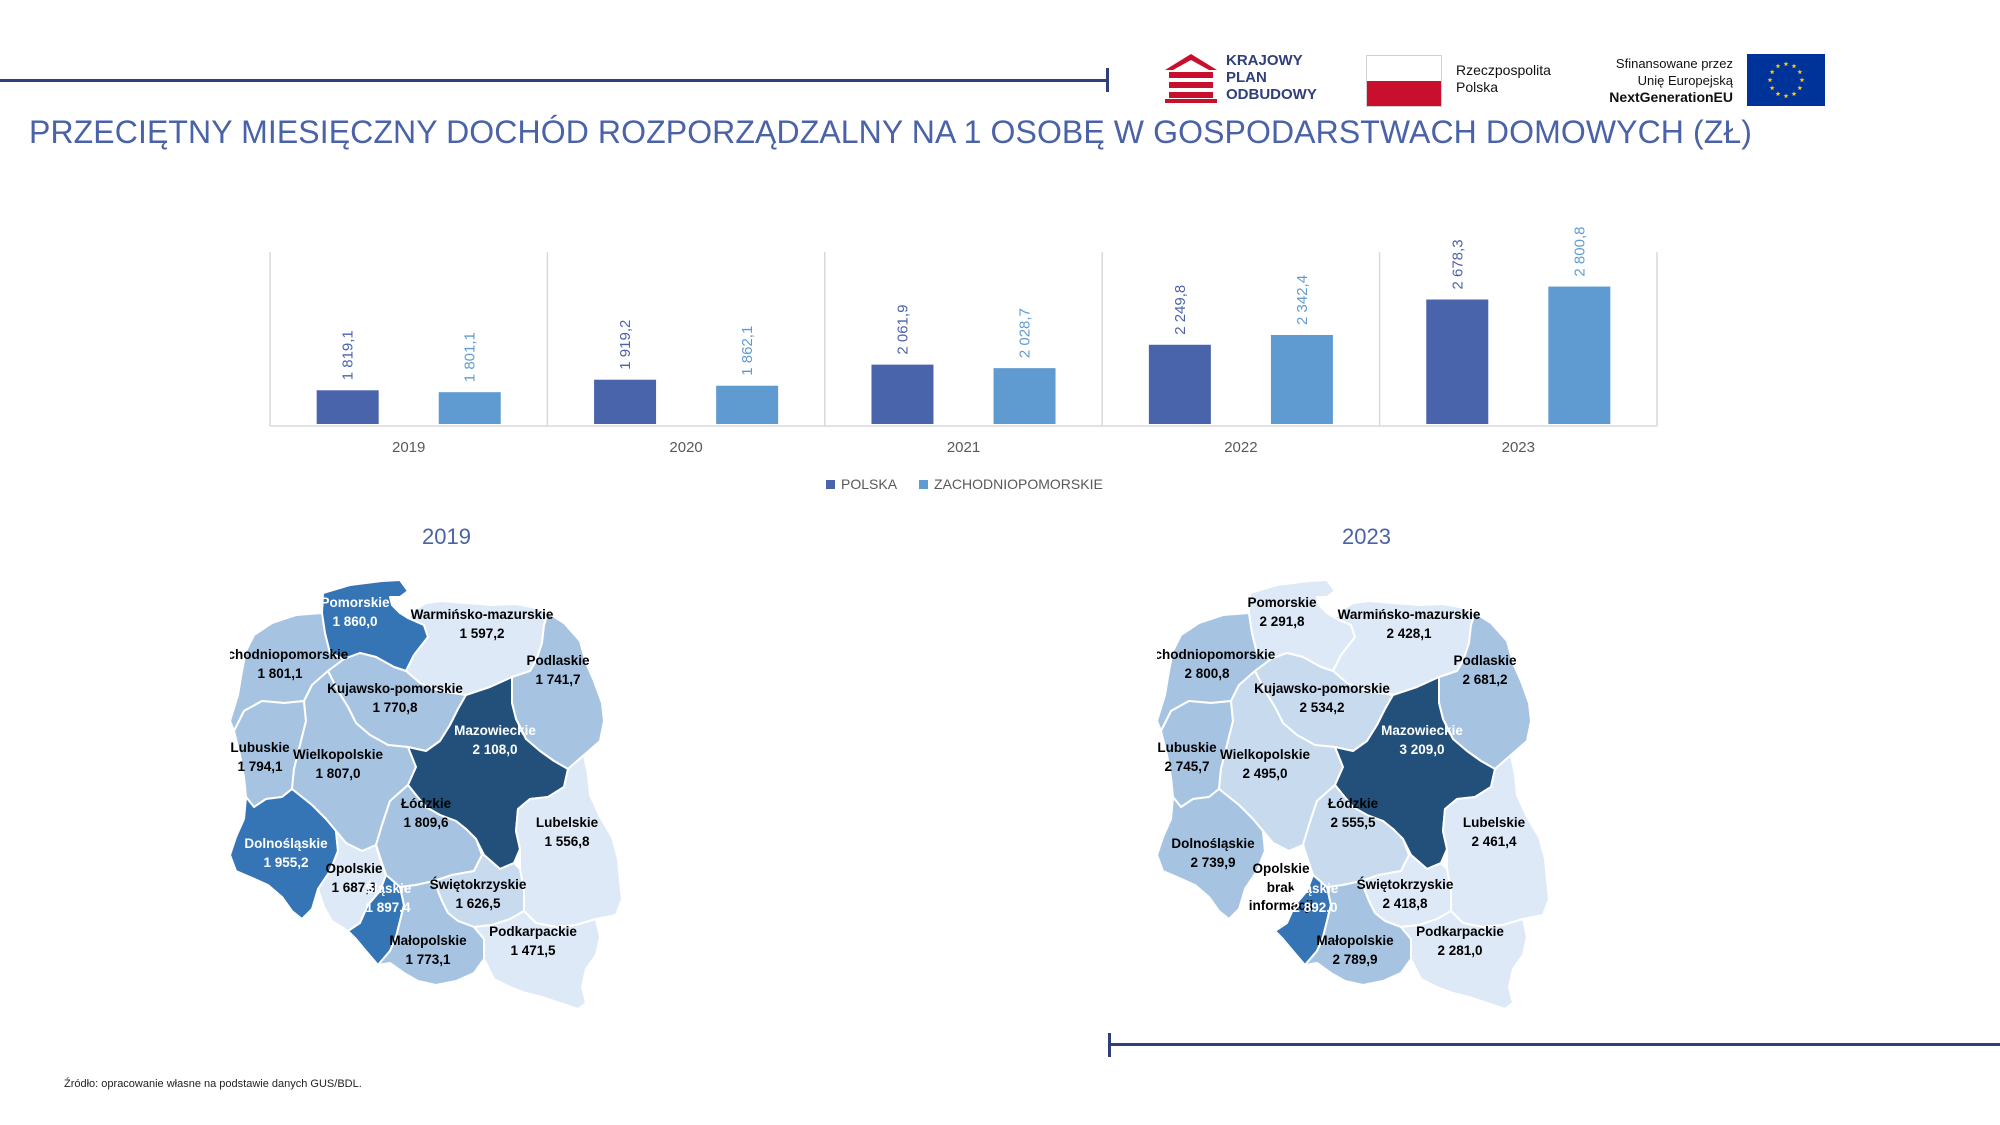 This screenshot has width=2000, height=1125. What do you see at coordinates (285, 862) in the screenshot?
I see `region-value-dolnoslaskie: 1 955,2` at bounding box center [285, 862].